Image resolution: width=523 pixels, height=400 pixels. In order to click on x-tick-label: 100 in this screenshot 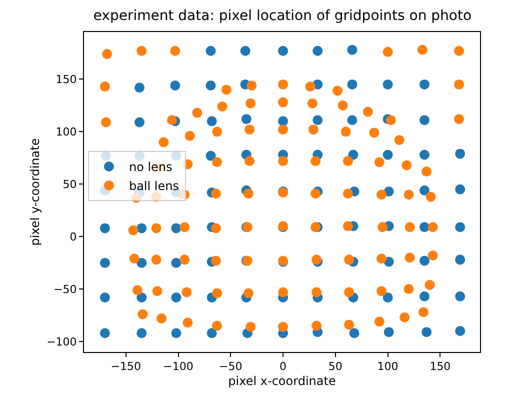, I will do `click(387, 367)`.